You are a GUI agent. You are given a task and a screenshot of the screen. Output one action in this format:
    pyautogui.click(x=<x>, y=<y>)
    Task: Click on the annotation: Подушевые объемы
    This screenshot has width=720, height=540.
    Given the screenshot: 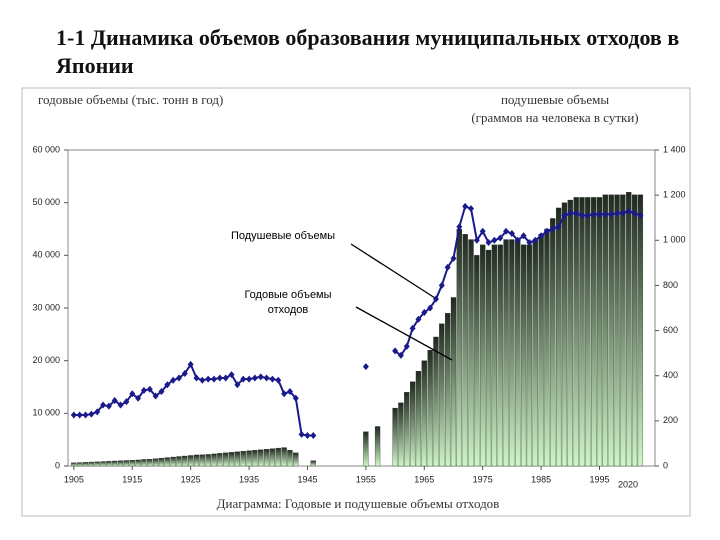 What is the action you would take?
    pyautogui.click(x=283, y=236)
    